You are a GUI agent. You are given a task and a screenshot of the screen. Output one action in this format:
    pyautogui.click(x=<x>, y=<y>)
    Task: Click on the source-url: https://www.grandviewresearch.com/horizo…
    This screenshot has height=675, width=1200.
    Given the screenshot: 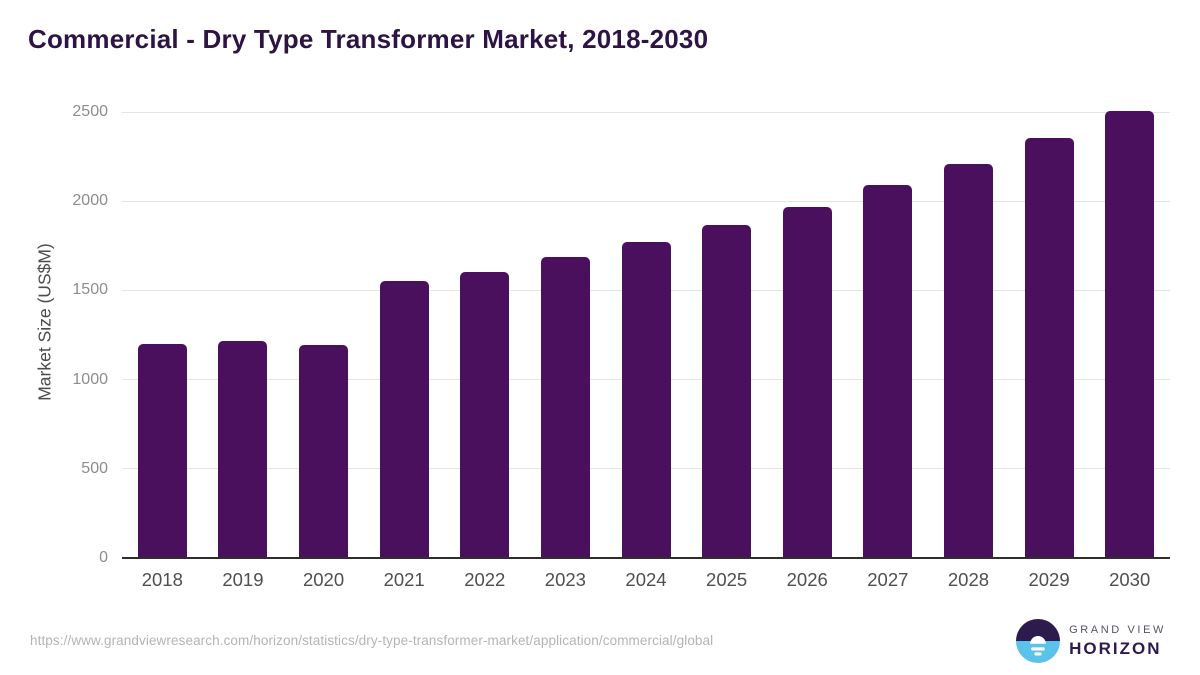 What is the action you would take?
    pyautogui.click(x=372, y=640)
    